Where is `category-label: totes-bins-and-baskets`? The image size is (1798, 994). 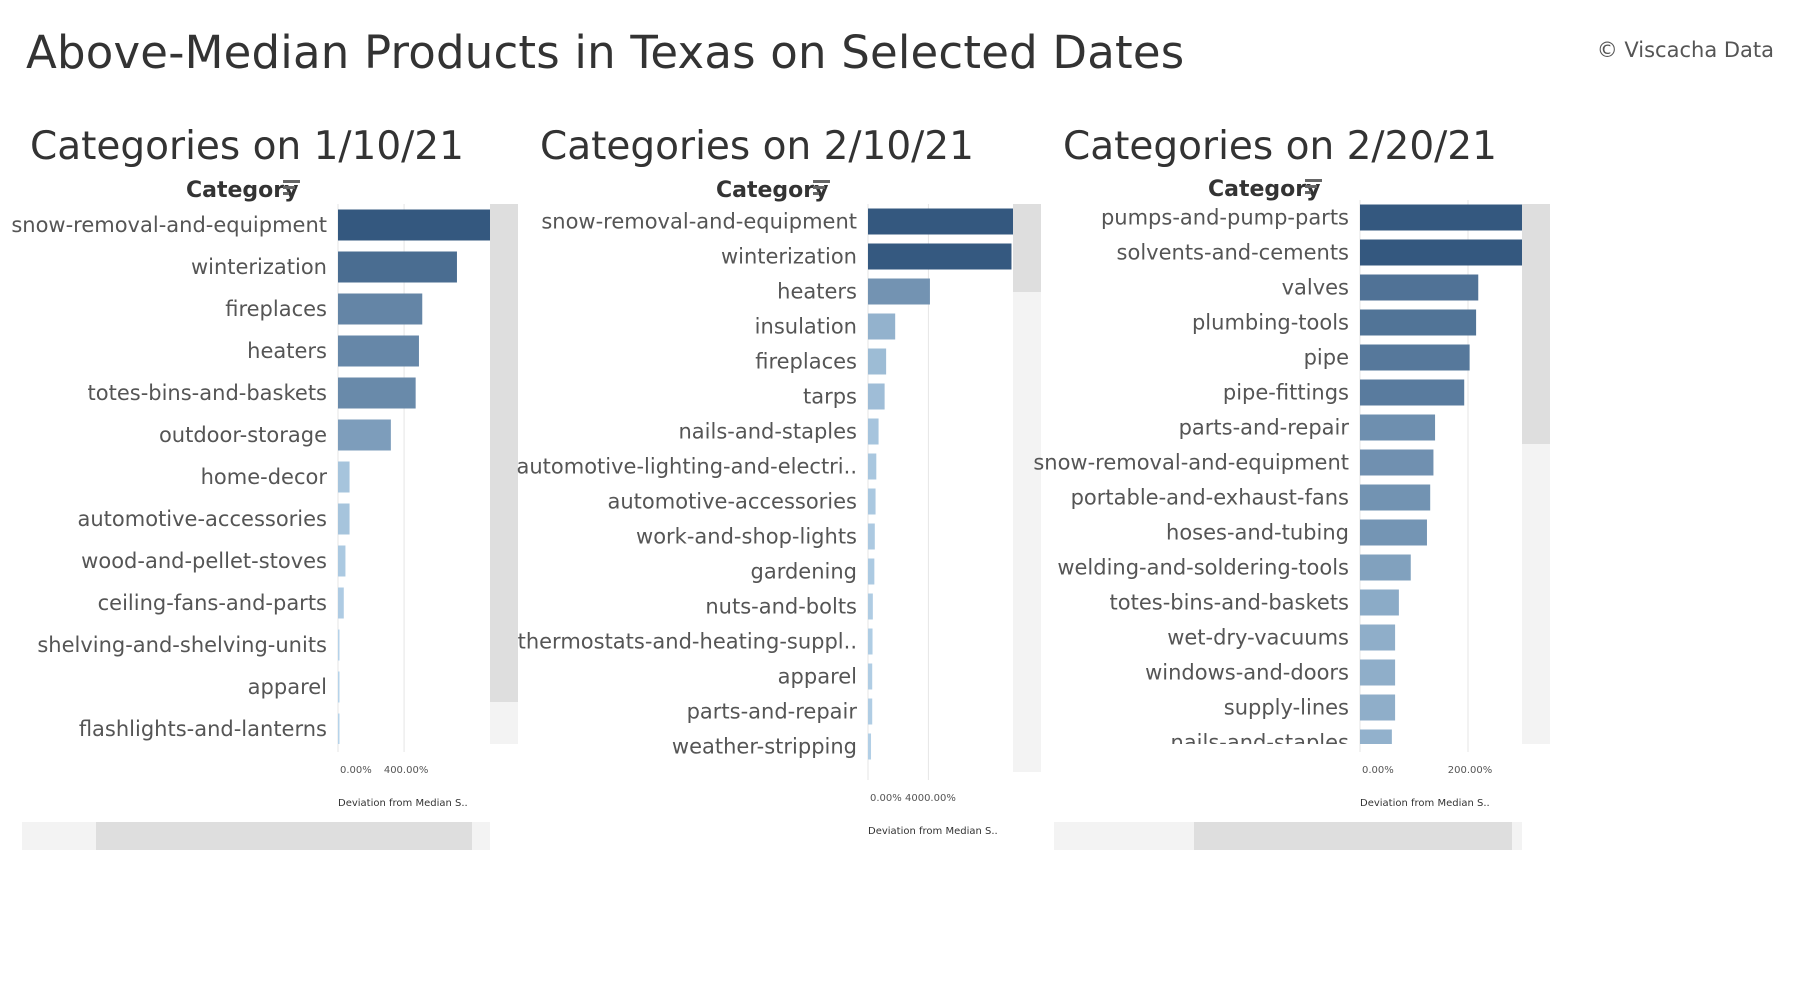
category-label: totes-bins-and-baskets is located at coordinates (1229, 603).